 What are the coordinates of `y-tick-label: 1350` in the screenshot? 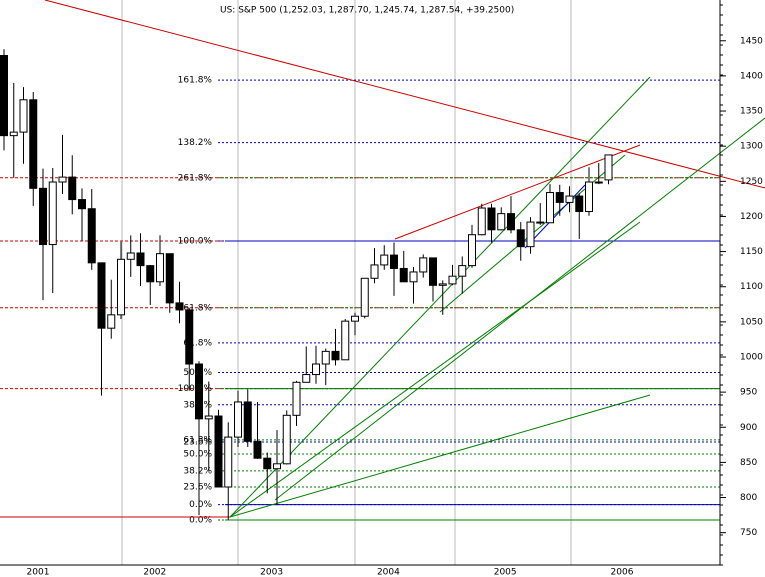 It's located at (751, 112).